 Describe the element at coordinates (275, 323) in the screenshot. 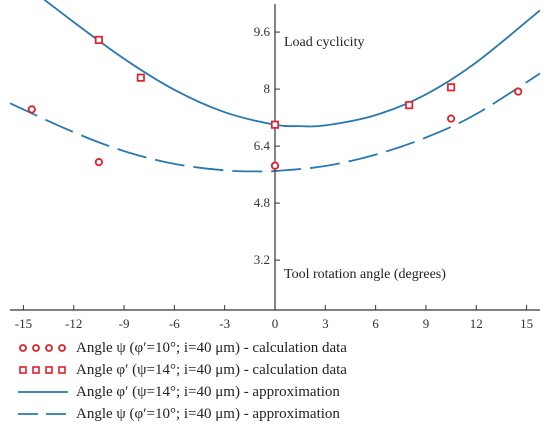

I see `x-tick-label: 0` at that location.